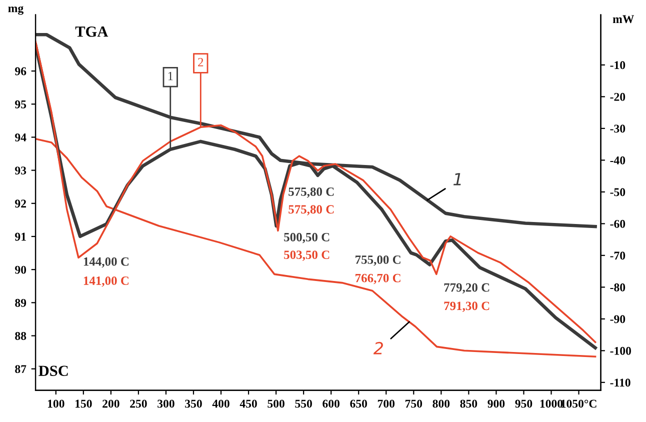  I want to click on x-tick-label: 500, so click(276, 404).